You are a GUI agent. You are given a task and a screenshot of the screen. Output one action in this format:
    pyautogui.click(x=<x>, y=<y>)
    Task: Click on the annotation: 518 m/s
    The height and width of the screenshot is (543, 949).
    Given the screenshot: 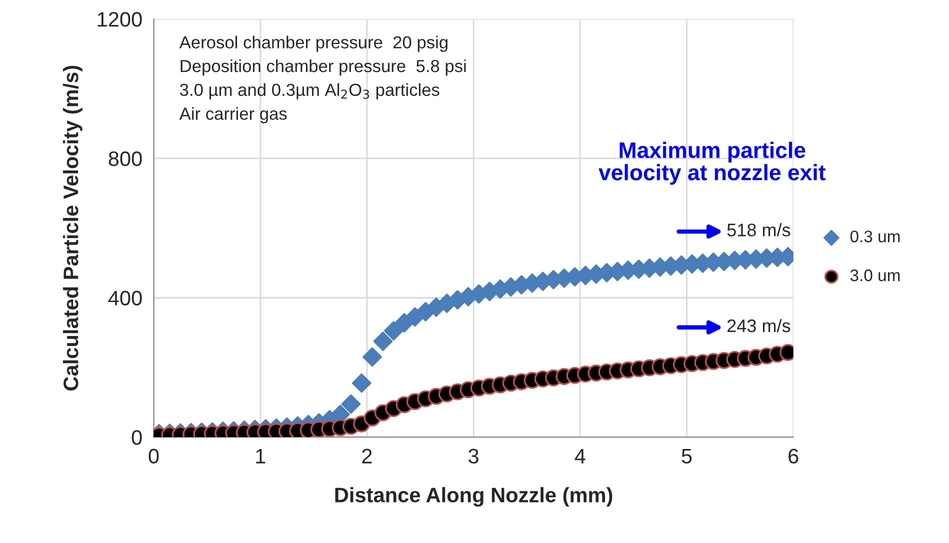 What is the action you would take?
    pyautogui.click(x=758, y=229)
    